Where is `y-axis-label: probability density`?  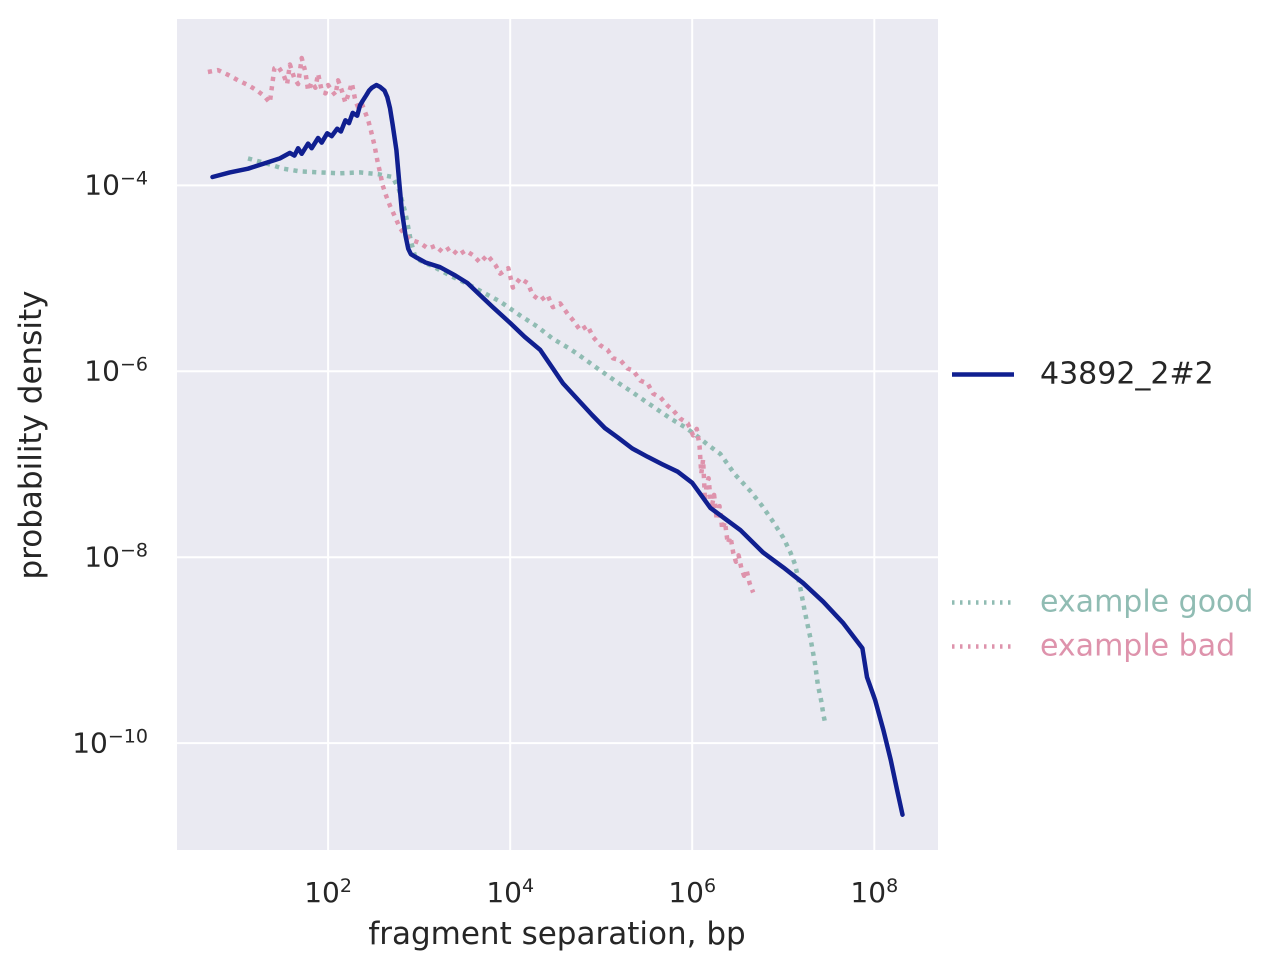 y-axis-label: probability density is located at coordinates (31, 435).